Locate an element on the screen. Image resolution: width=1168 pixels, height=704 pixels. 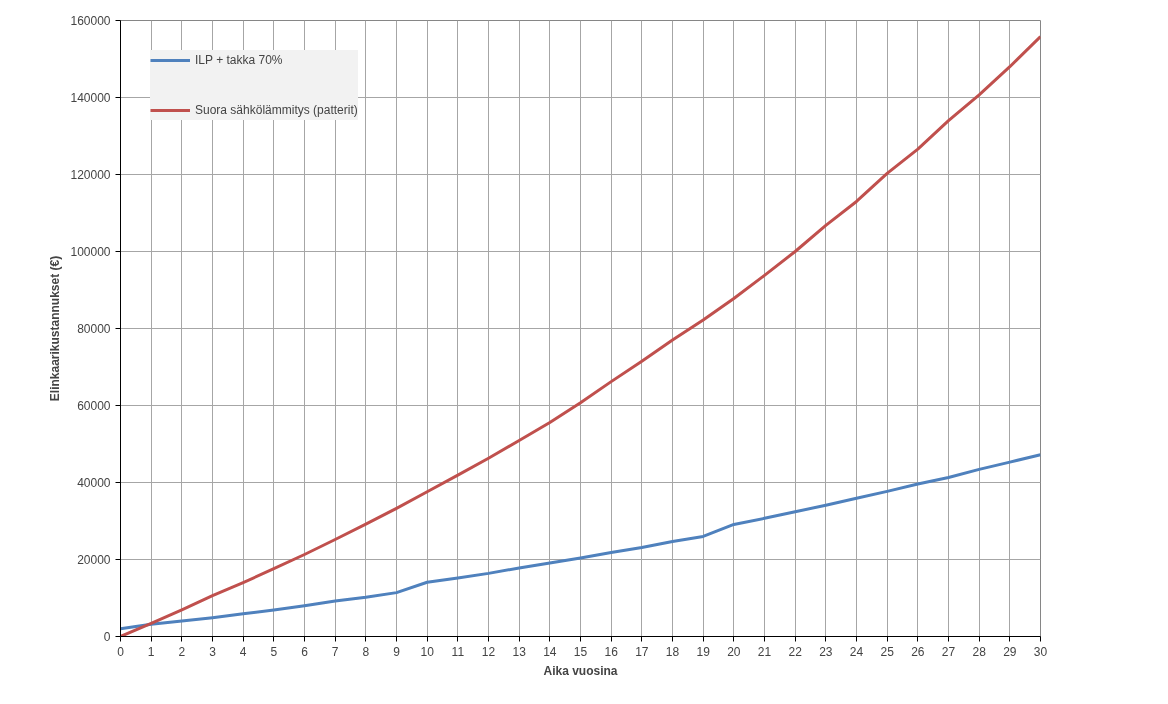
x-tick-label: 3 is located at coordinates (213, 651).